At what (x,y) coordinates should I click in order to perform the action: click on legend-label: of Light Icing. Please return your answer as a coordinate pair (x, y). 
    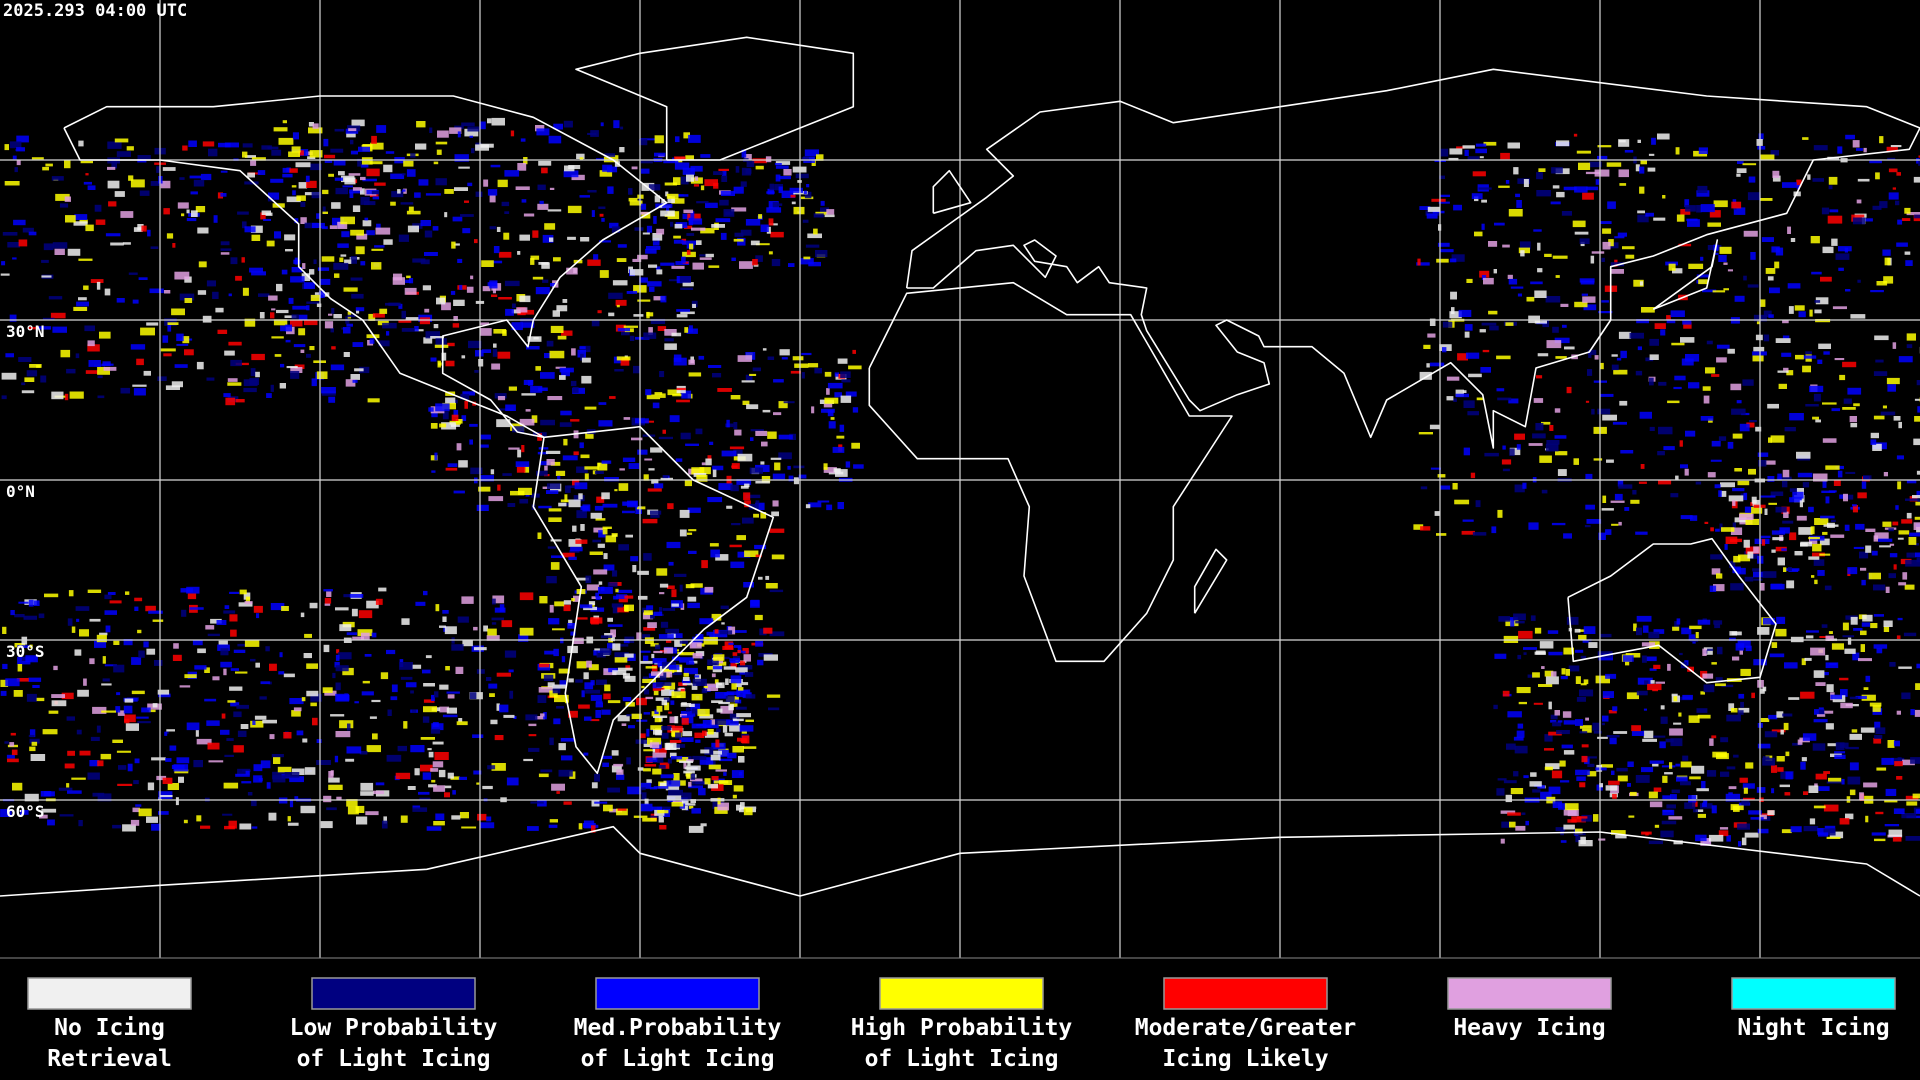
    Looking at the image, I should click on (678, 1059).